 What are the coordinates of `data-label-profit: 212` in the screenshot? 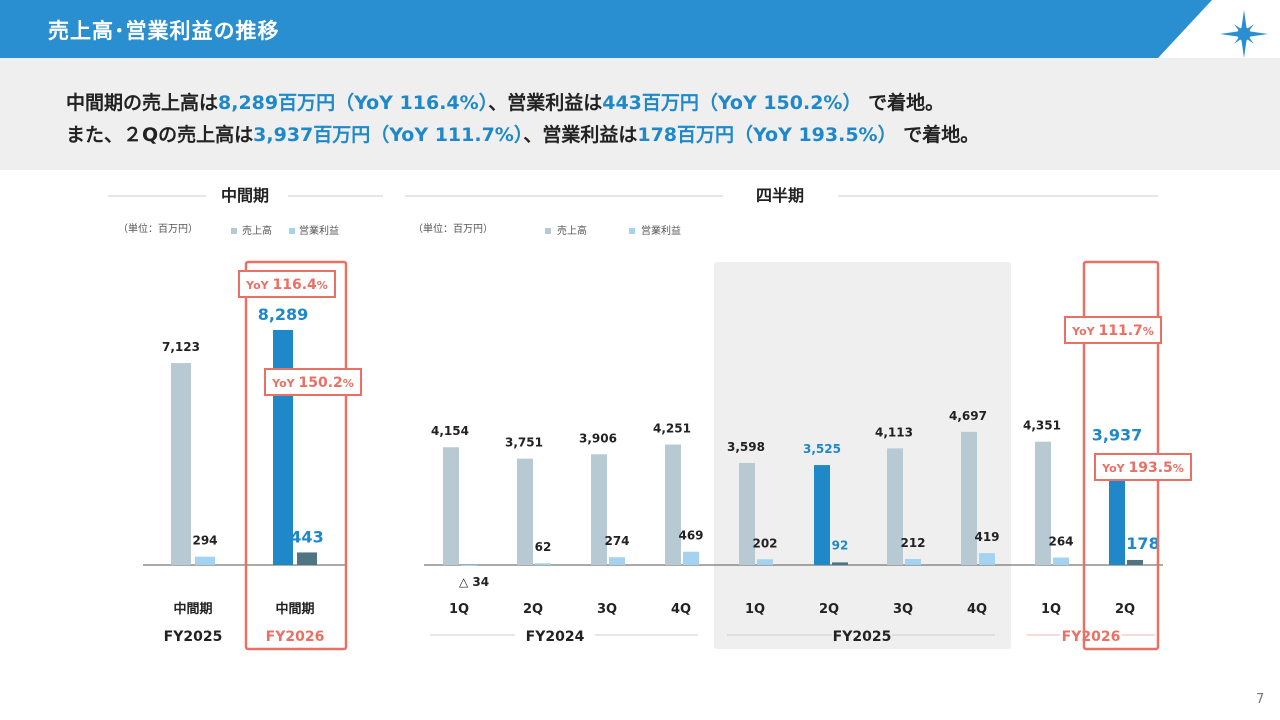 It's located at (912, 543).